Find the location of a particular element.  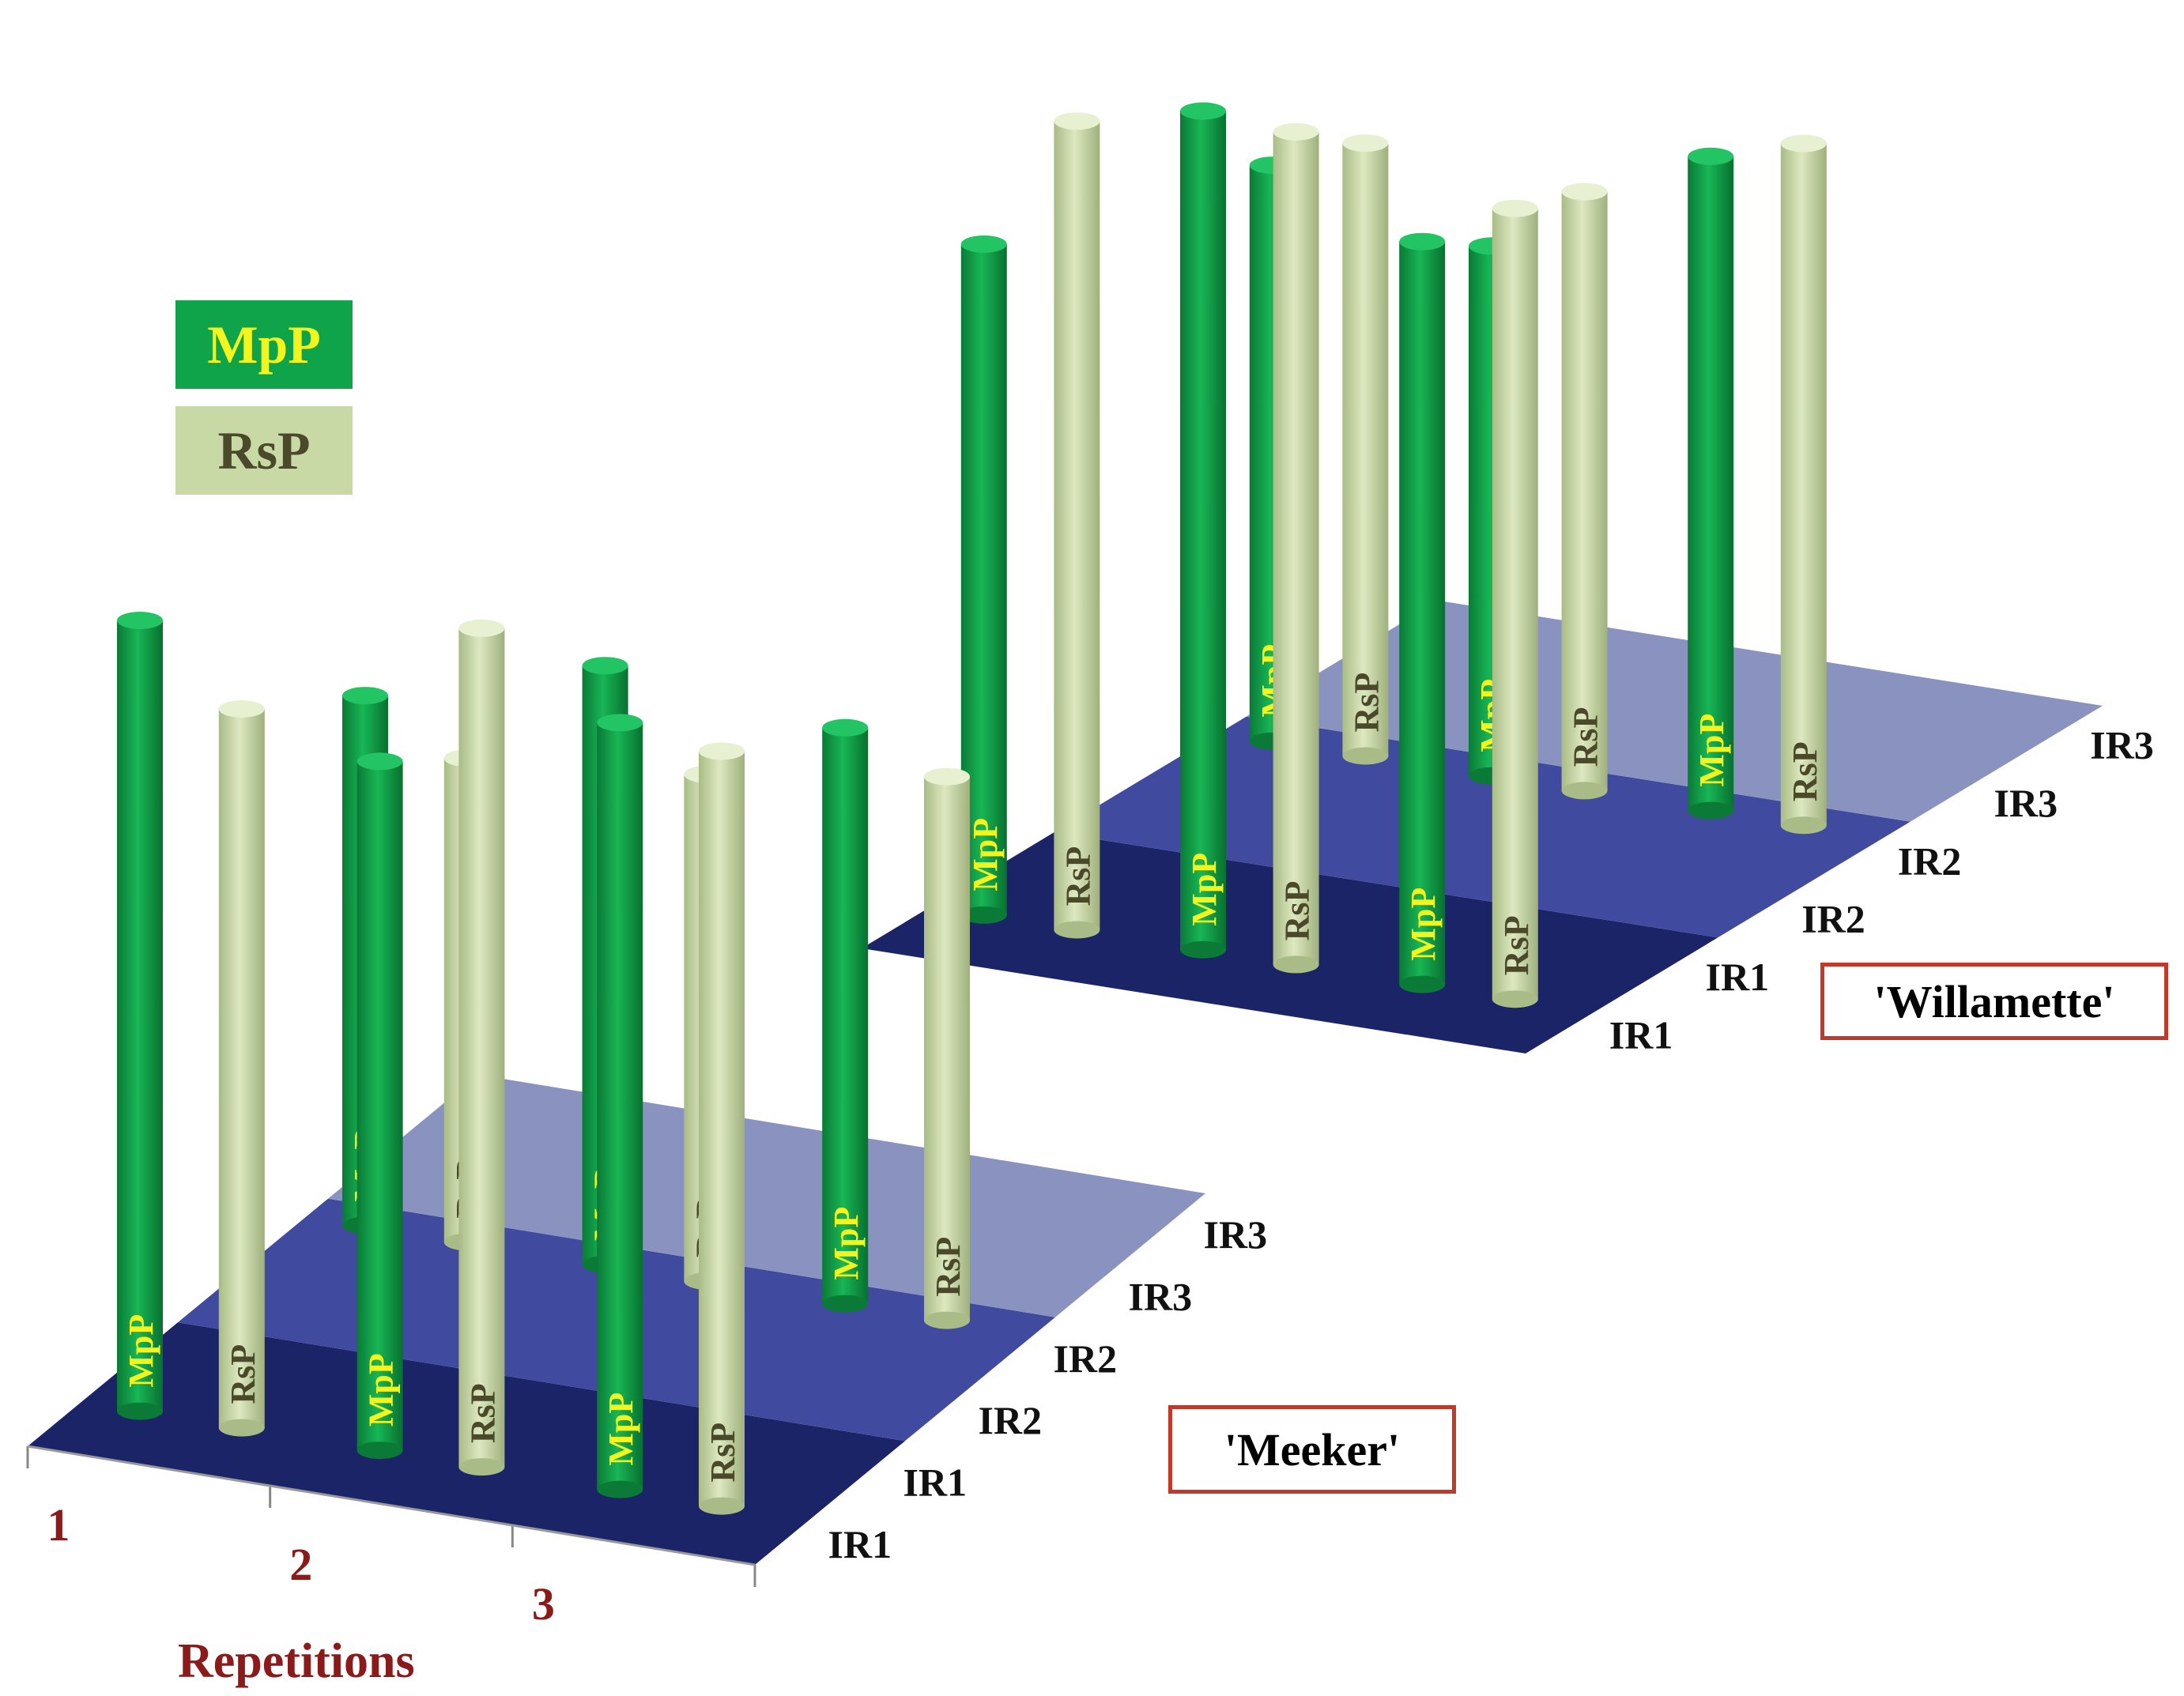

legend-rsp-label: RsP is located at coordinates (264, 450).